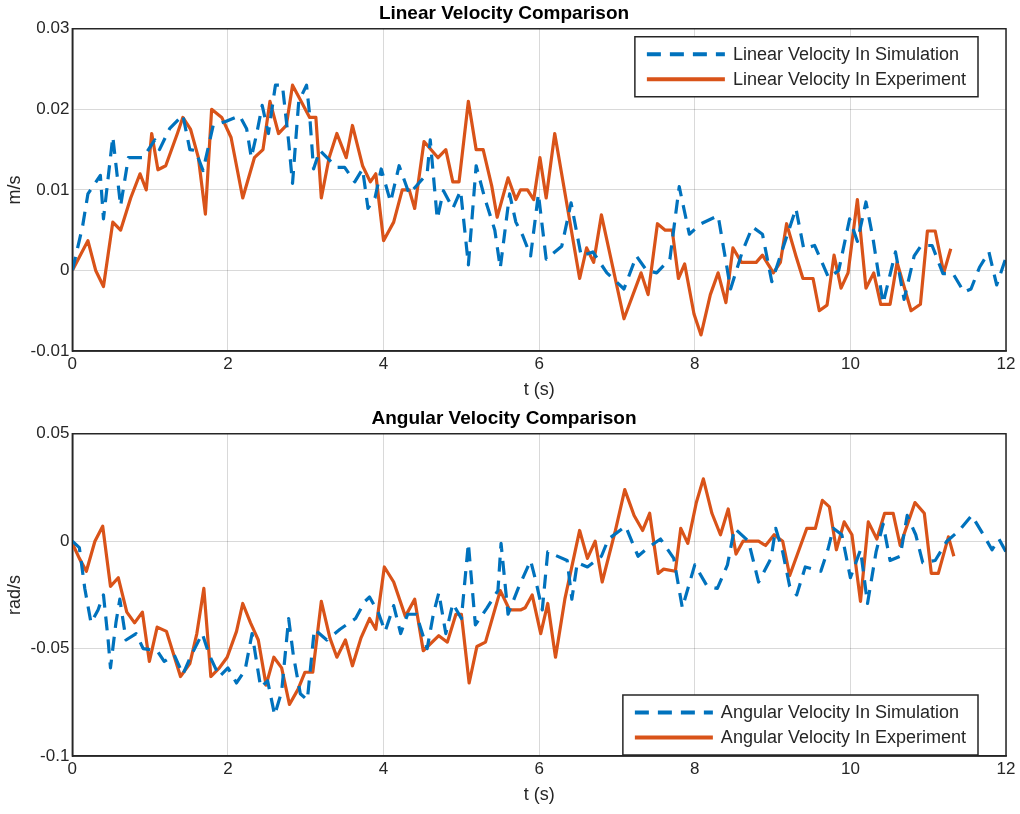 The image size is (1020, 814). Describe the element at coordinates (845, 54) in the screenshot. I see `legend-label: Linear Velocity In Simulation` at that location.